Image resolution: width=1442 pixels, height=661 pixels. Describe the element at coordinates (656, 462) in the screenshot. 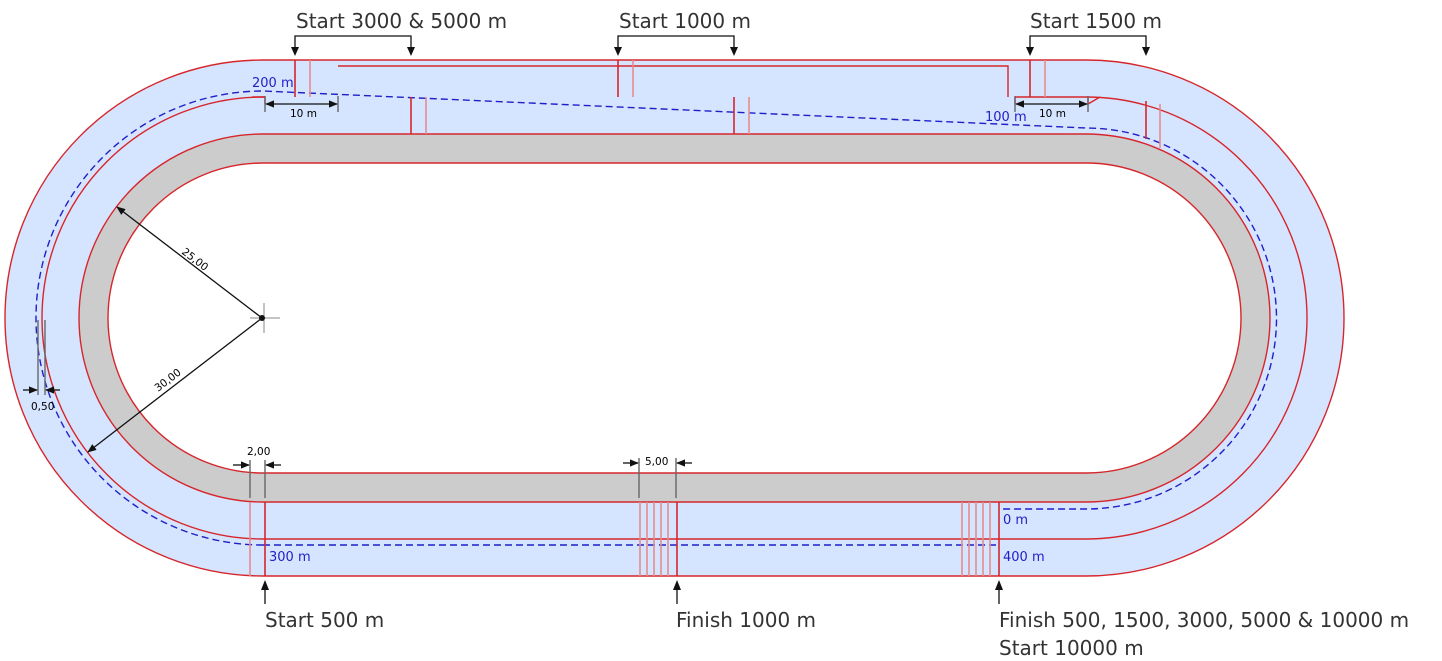

I see `dim-line-spacing-5: 5,00` at that location.